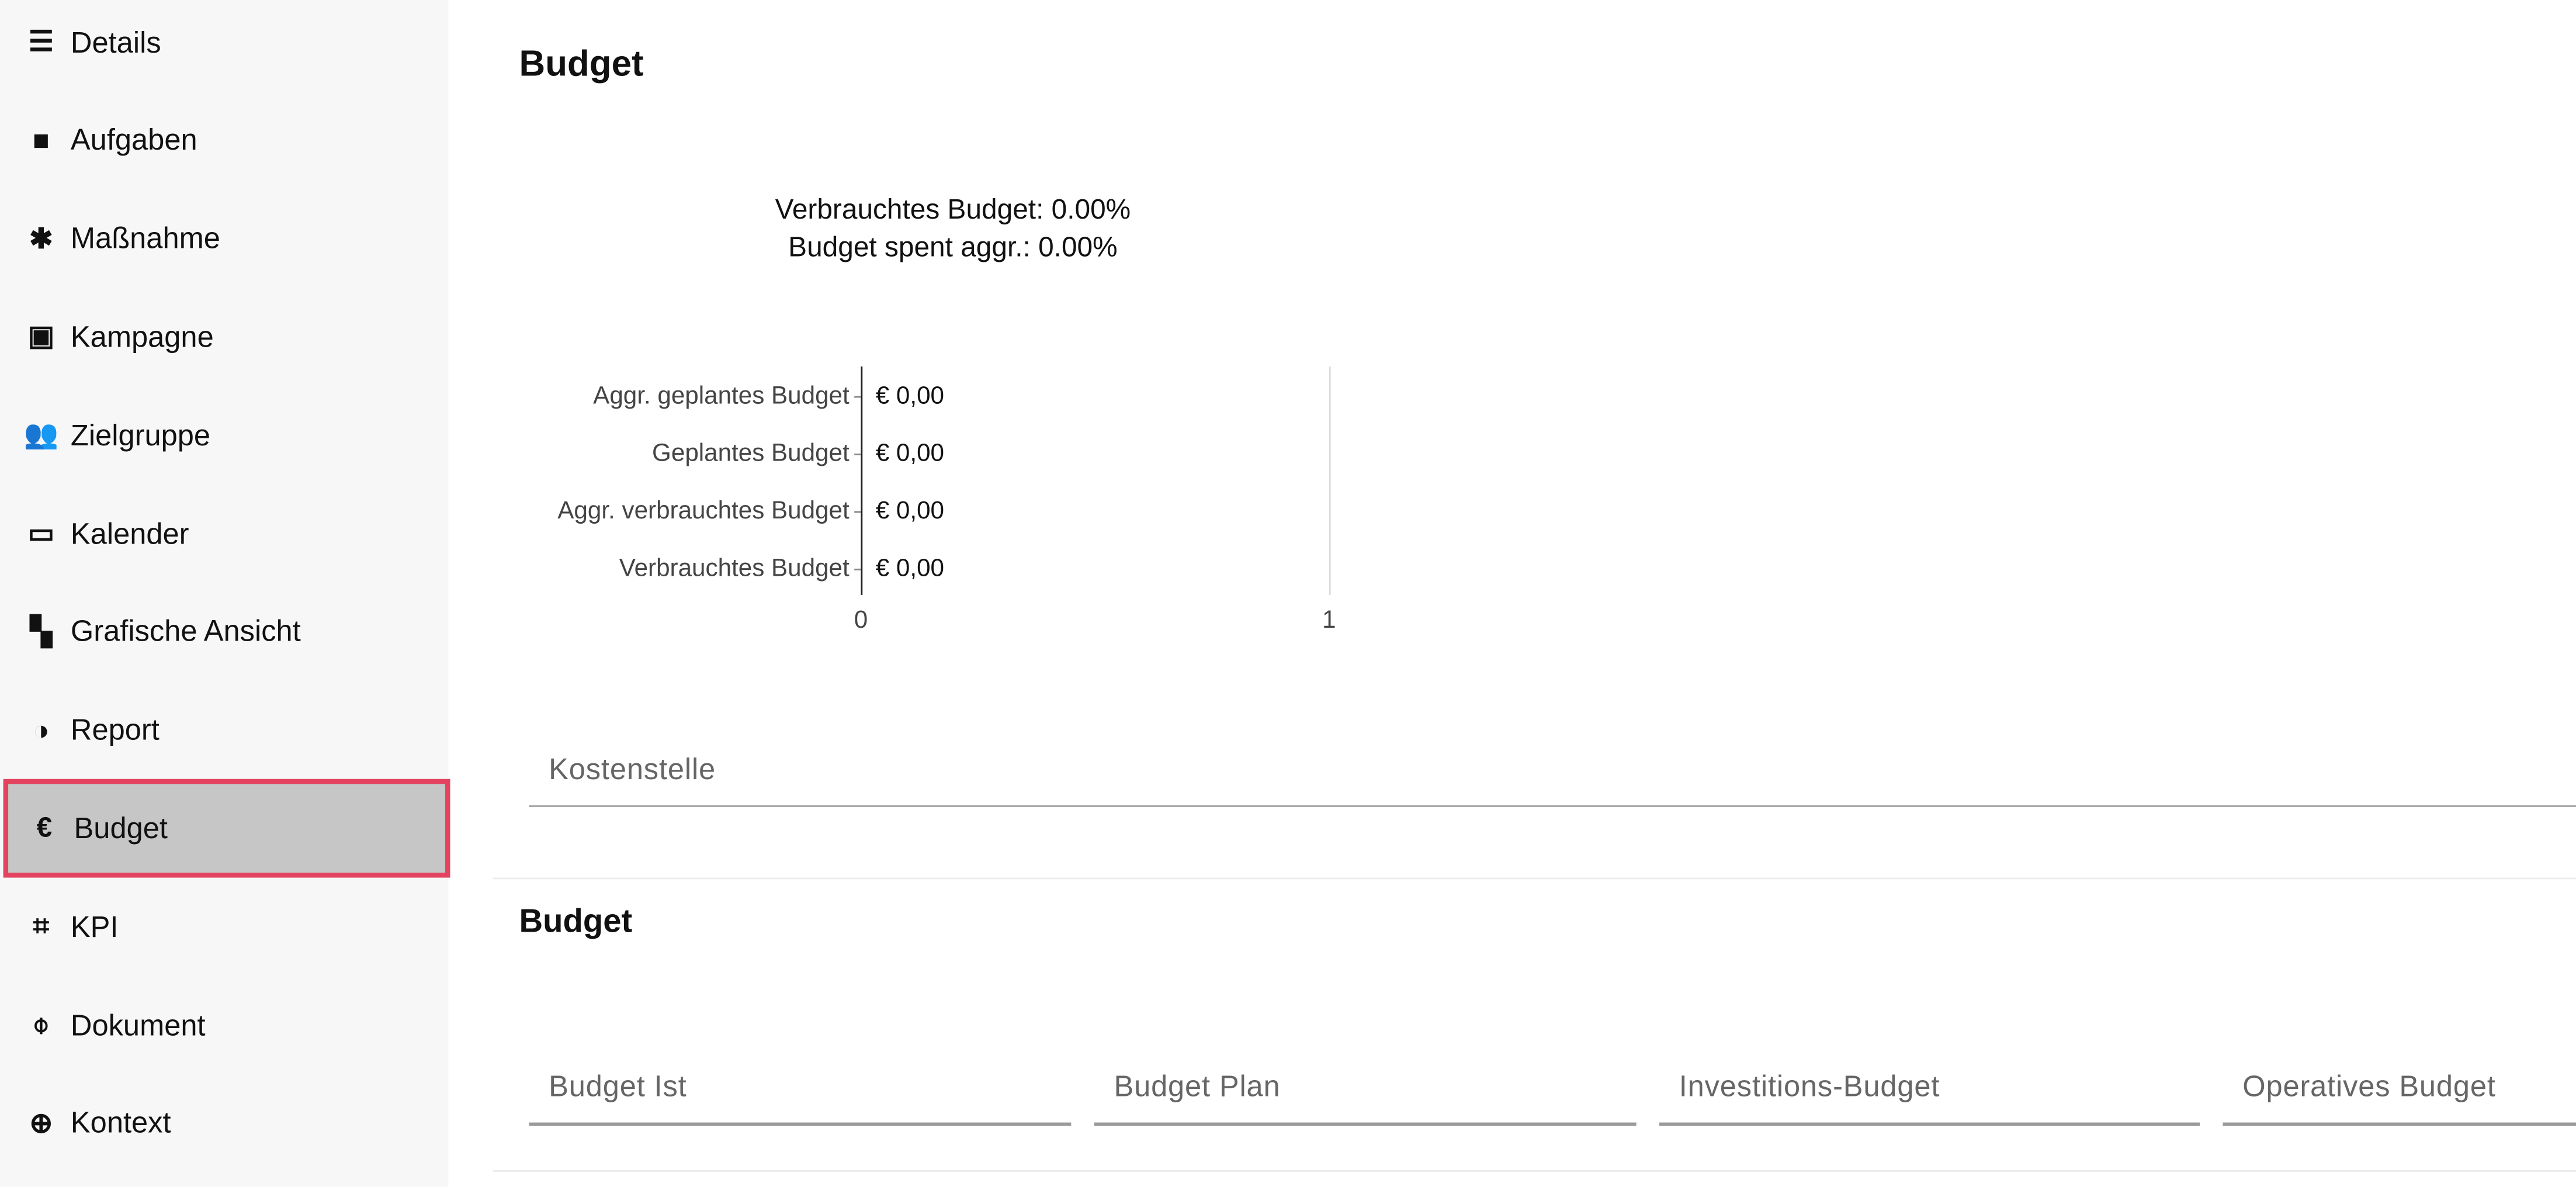 The image size is (2576, 1190). What do you see at coordinates (224, 1124) in the screenshot?
I see `sidebar-item-kontext: ⊕ Kontext` at bounding box center [224, 1124].